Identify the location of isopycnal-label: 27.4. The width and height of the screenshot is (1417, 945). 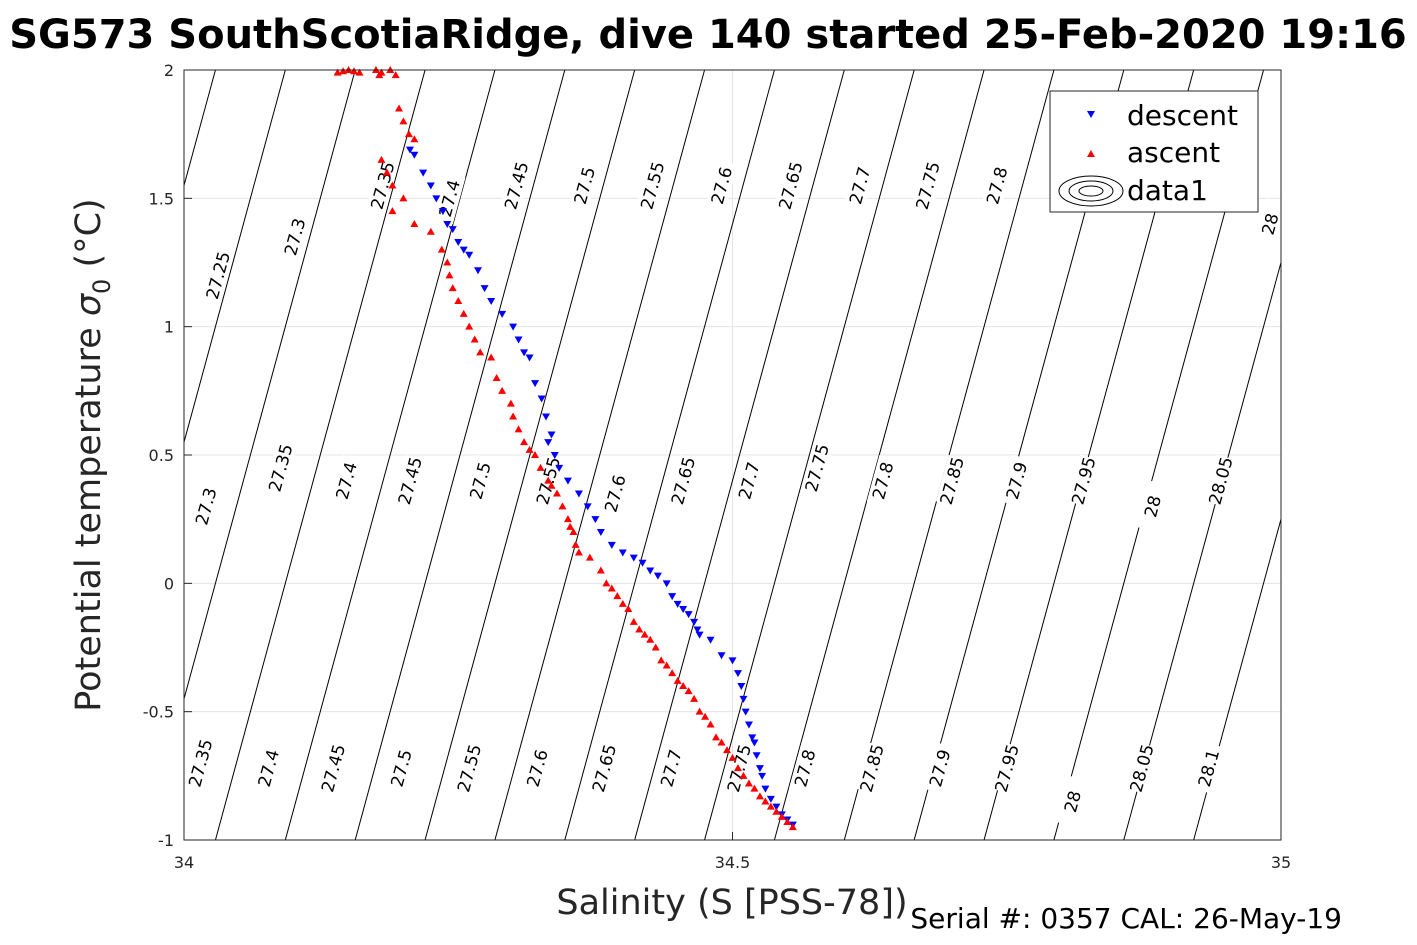
(347, 481).